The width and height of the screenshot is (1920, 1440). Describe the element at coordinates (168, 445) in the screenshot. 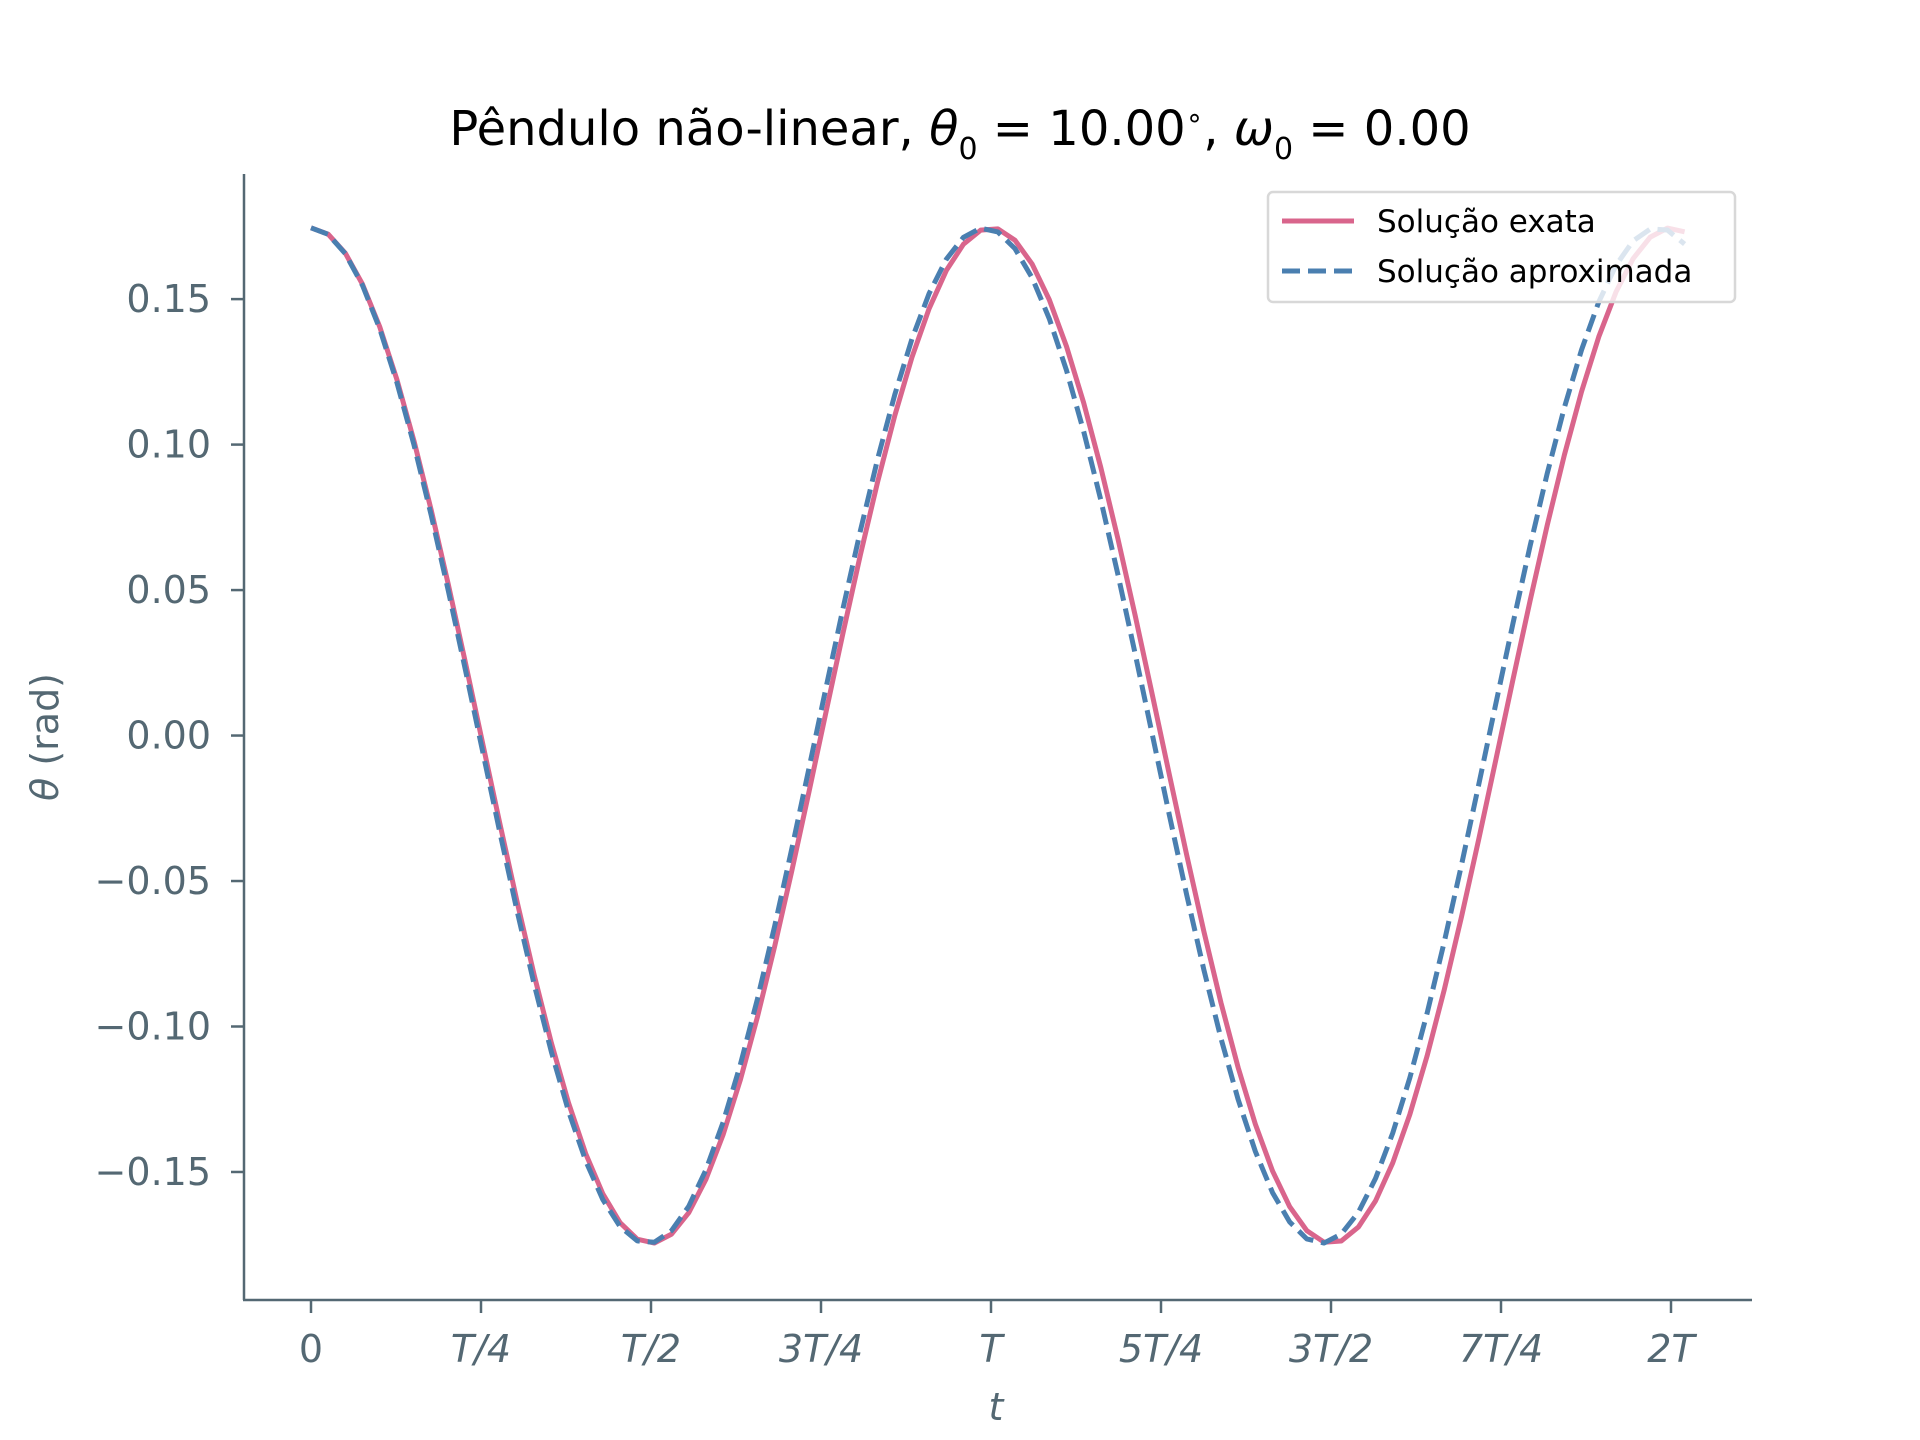

I see `y-tick-label: 0.10` at that location.